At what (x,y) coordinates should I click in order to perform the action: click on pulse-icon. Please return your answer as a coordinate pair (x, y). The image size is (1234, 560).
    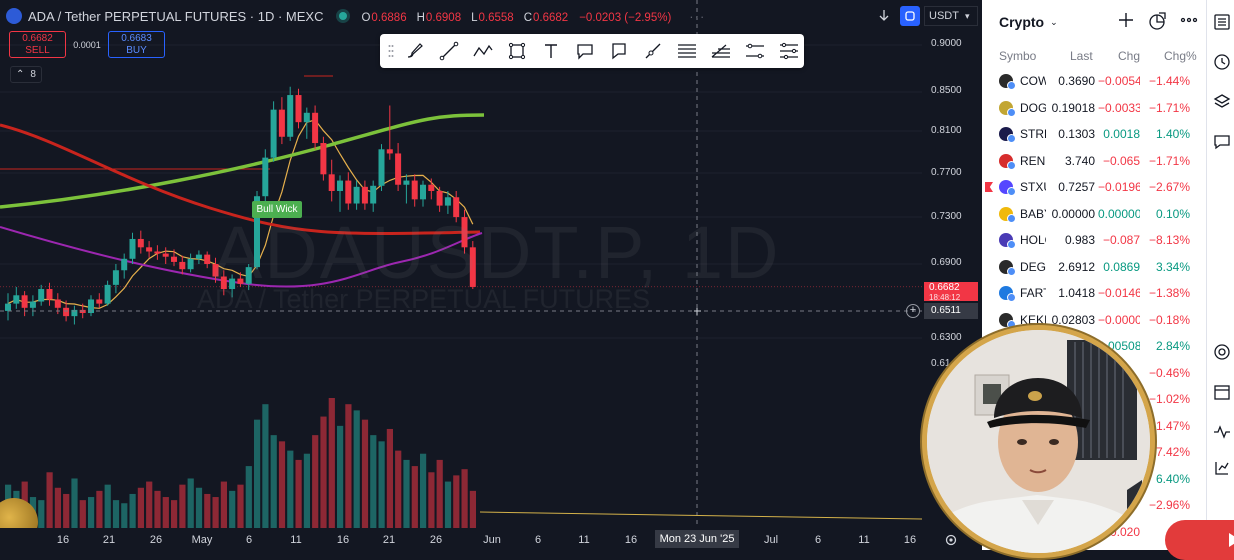
    Looking at the image, I should click on (1222, 432).